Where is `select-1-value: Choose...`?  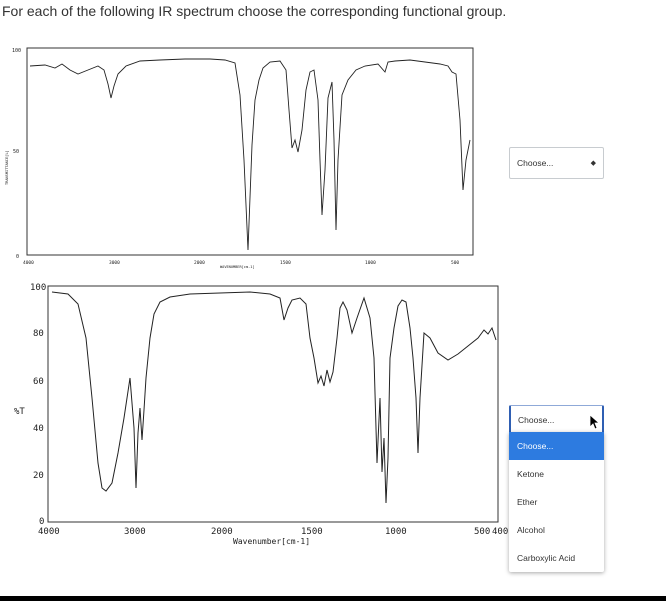 select-1-value: Choose... is located at coordinates (535, 163).